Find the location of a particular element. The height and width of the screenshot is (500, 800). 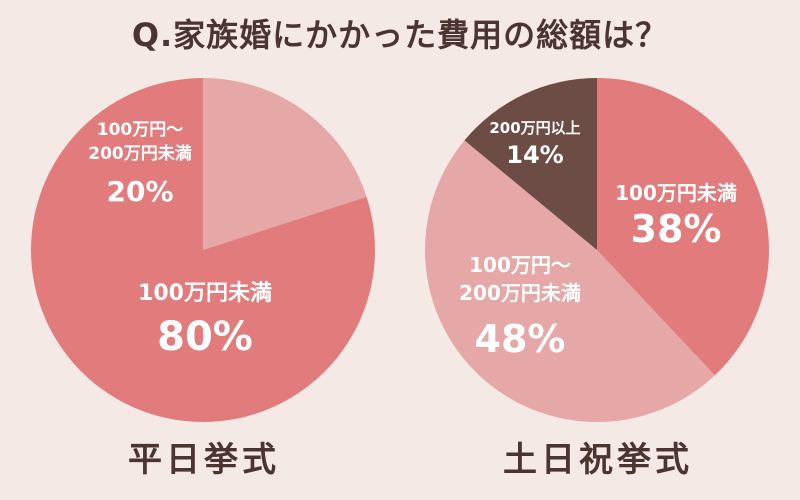

caption-weekday: 平日挙式 is located at coordinates (204, 460).